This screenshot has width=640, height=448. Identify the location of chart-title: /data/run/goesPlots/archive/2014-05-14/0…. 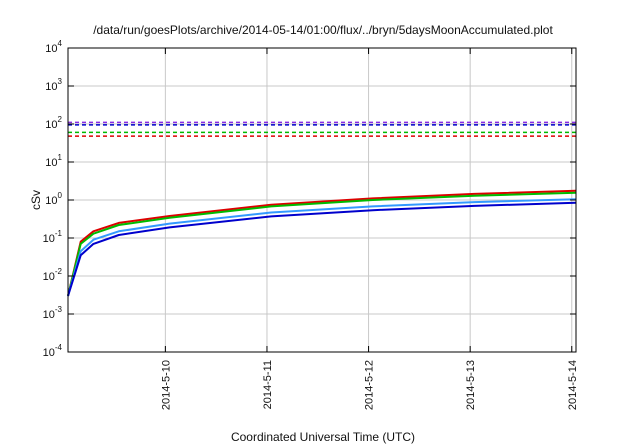
(323, 30).